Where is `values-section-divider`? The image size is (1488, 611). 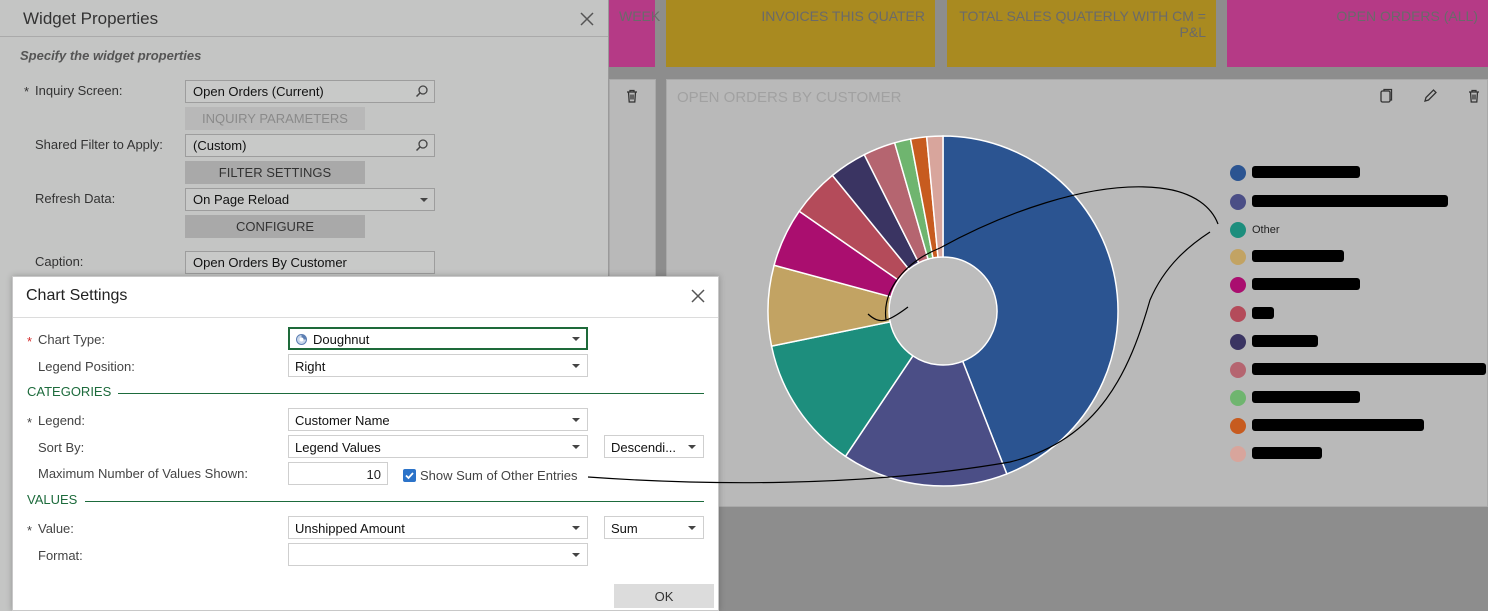
values-section-divider is located at coordinates (394, 501).